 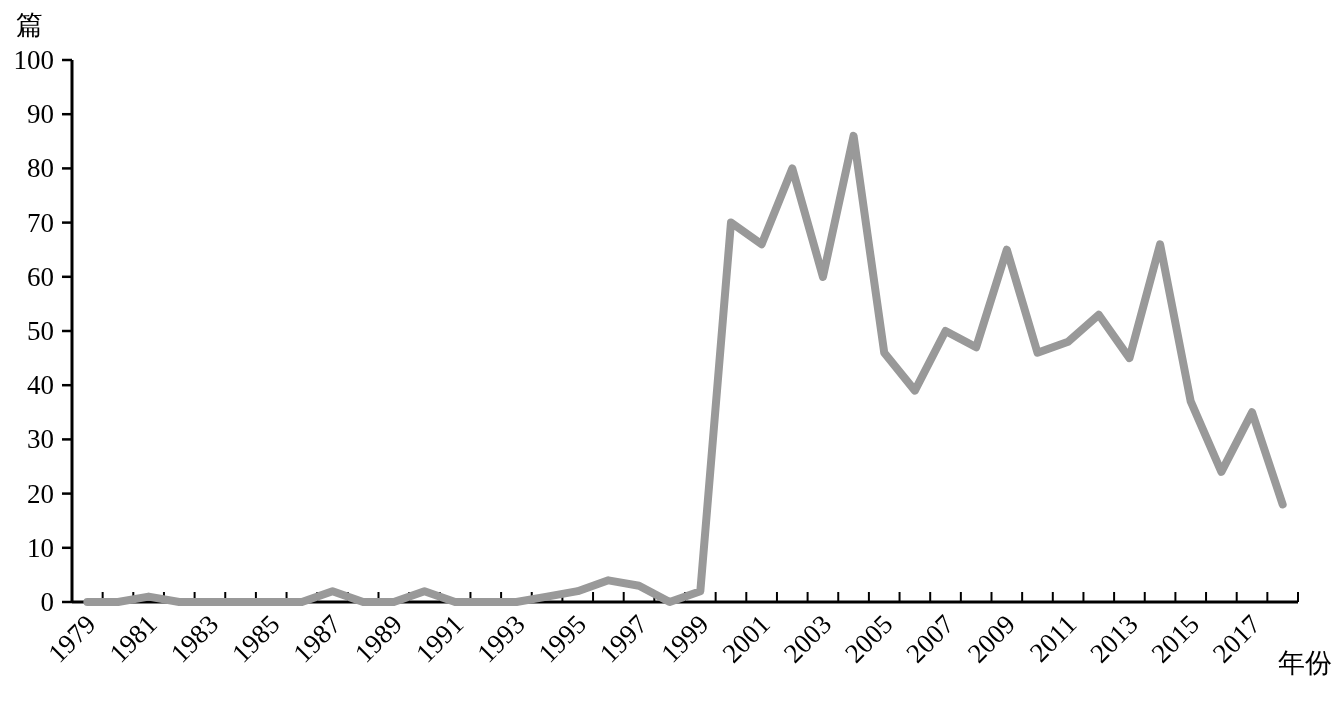 What do you see at coordinates (33, 60) in the screenshot?
I see `y-tick-label: 100` at bounding box center [33, 60].